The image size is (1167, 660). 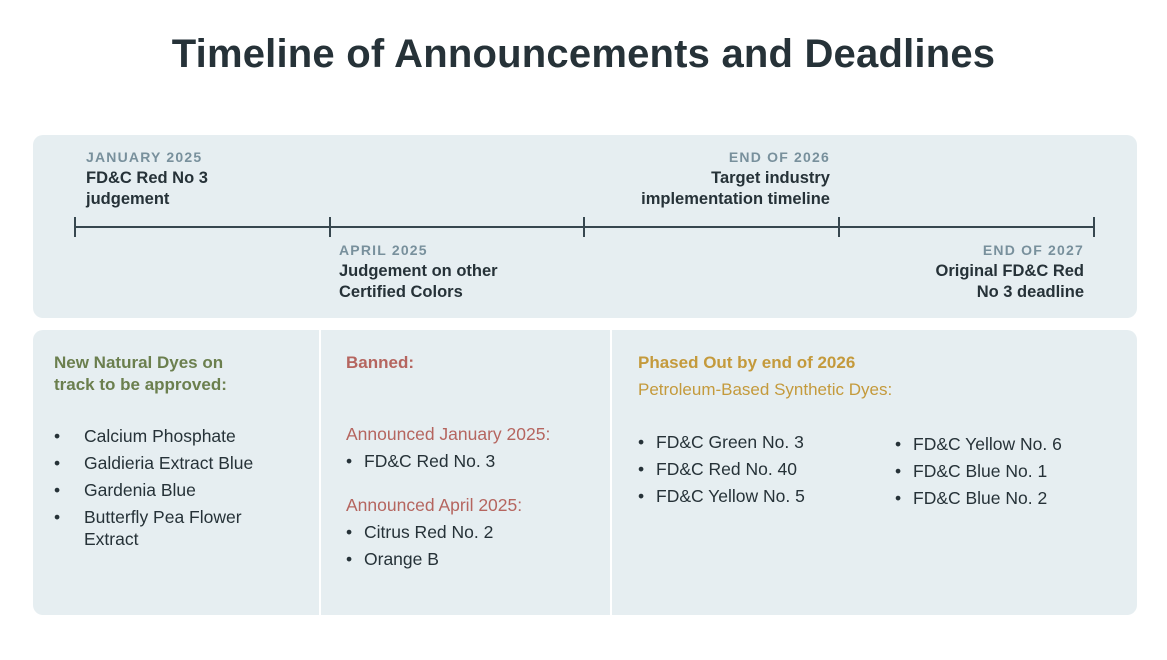 I want to click on event-text: FD&C Red No 3 judgement, so click(x=147, y=188).